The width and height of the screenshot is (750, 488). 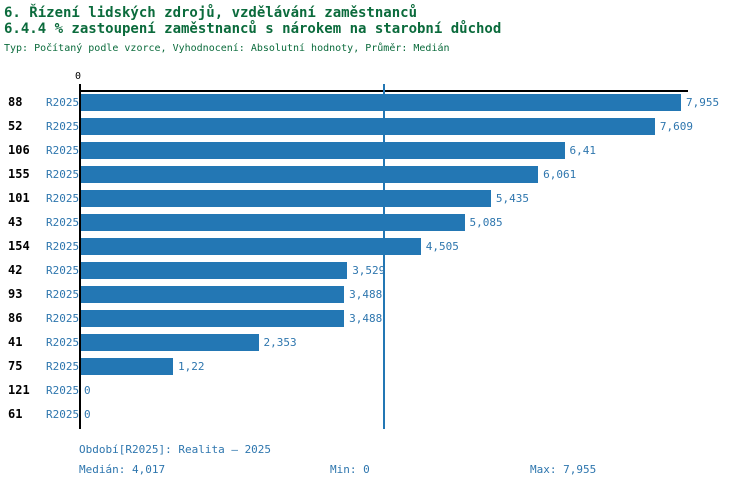 I want to click on row-id-label: 41, so click(x=15, y=342).